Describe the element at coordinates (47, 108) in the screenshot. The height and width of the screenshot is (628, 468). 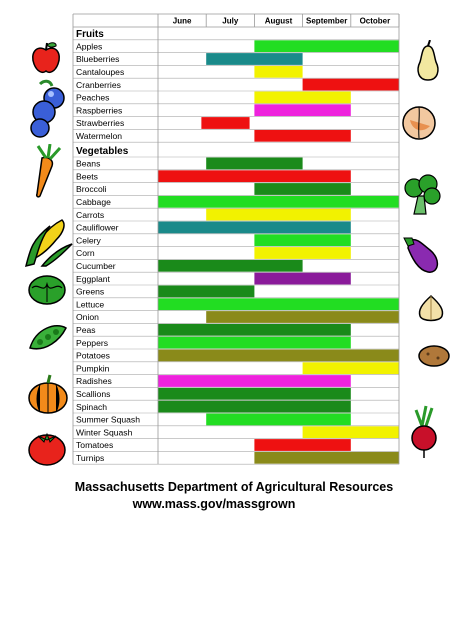
I see `blueberries-icon` at that location.